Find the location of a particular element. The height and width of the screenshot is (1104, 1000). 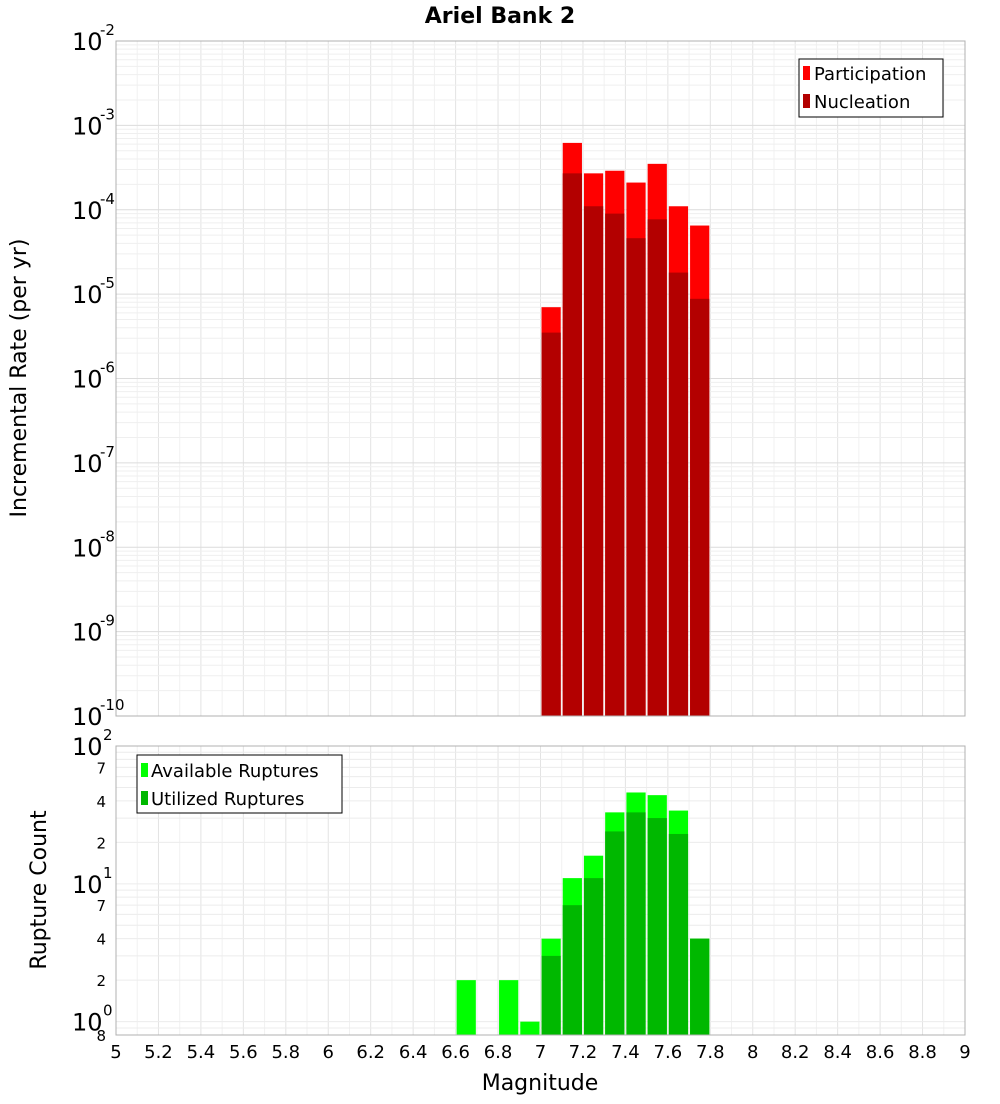

top-y-tick: 10⁻⁵ is located at coordinates (93, 291).